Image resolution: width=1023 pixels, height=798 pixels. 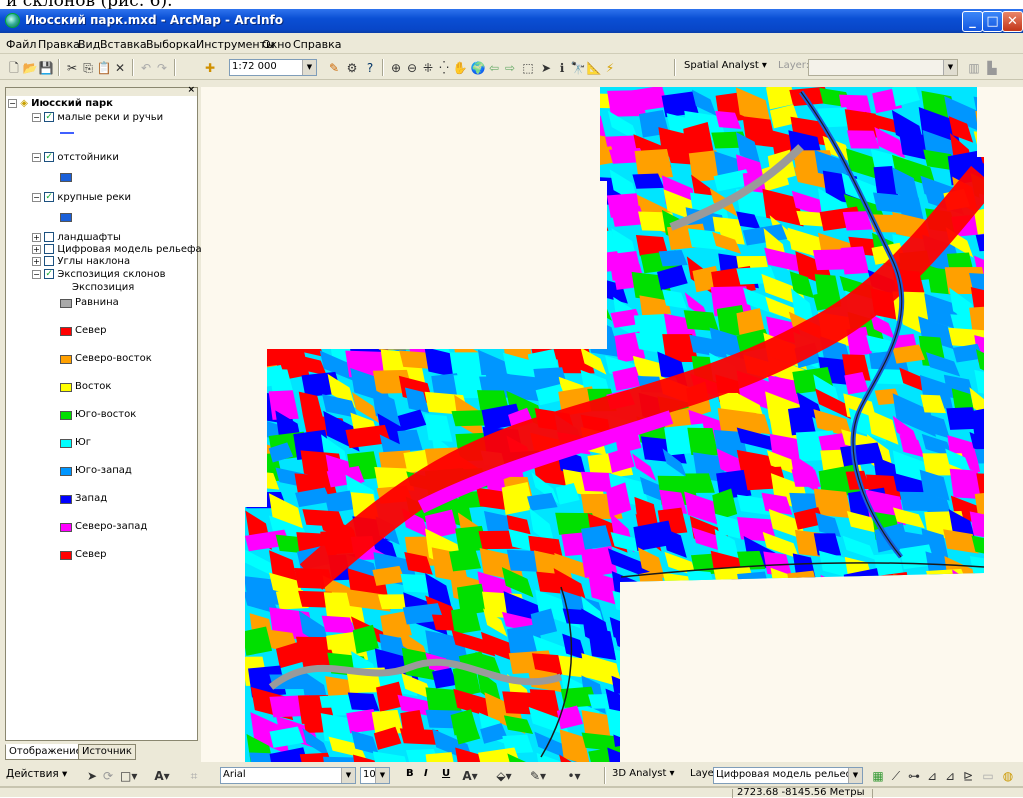 I want to click on fixed-zoom-out-icon: ⁛, so click(x=444, y=68).